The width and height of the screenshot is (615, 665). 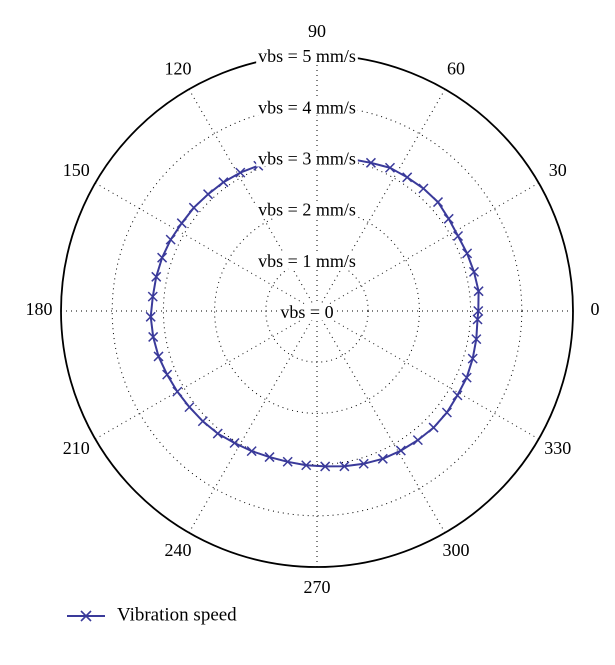 I want to click on angle-tick-label-330: 330, so click(x=557, y=448).